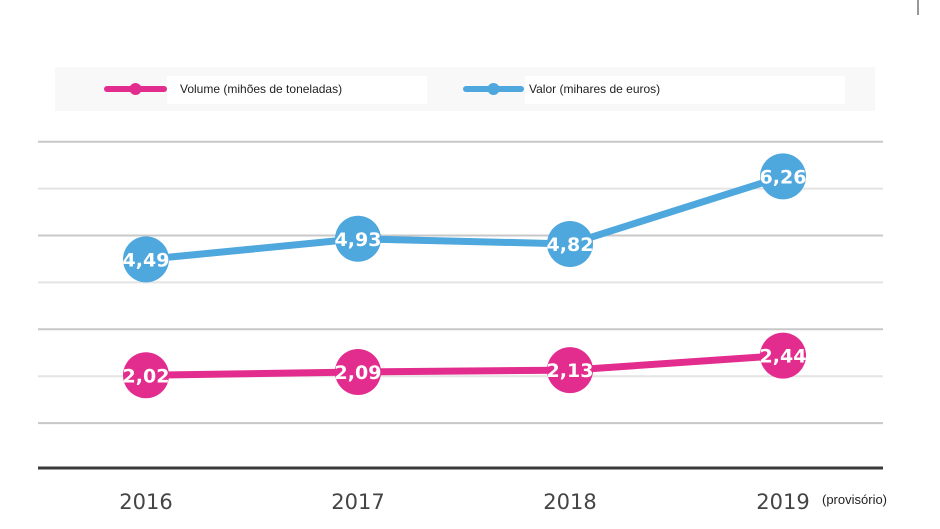 The height and width of the screenshot is (529, 940). Describe the element at coordinates (595, 89) in the screenshot. I see `legend-label-valor: Valor (mihares de euros)` at that location.